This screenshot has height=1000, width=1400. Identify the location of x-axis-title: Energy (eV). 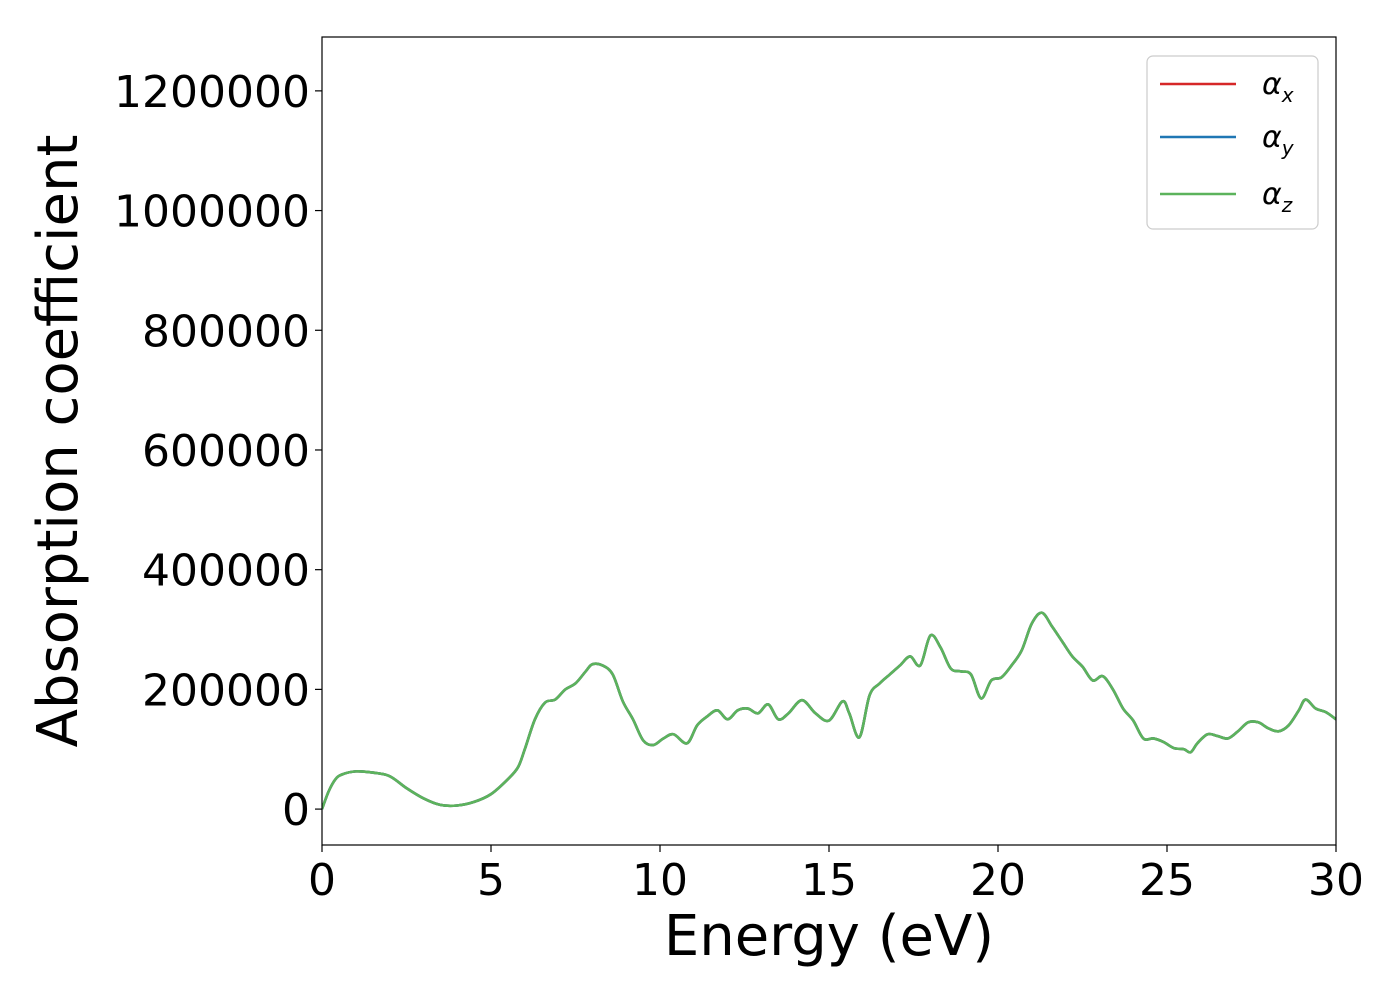
(829, 936).